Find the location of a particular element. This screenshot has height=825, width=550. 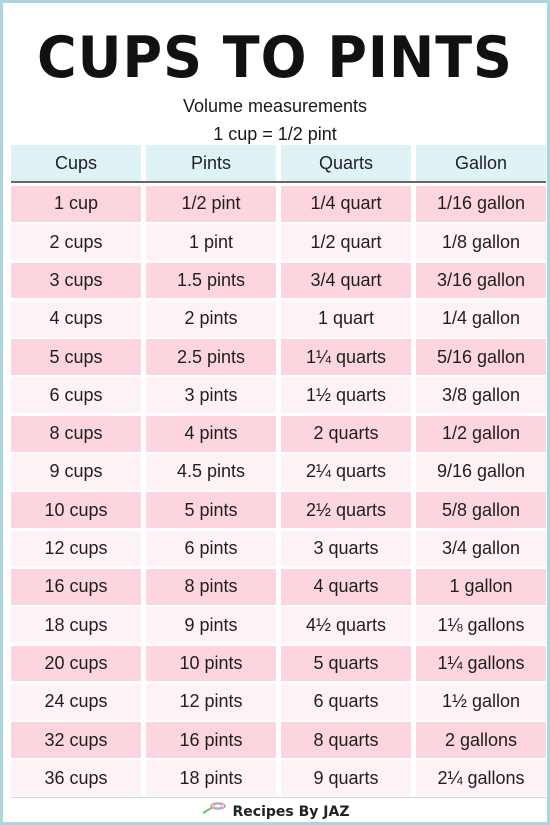

cell-pints: 1/2 pint is located at coordinates (211, 204).